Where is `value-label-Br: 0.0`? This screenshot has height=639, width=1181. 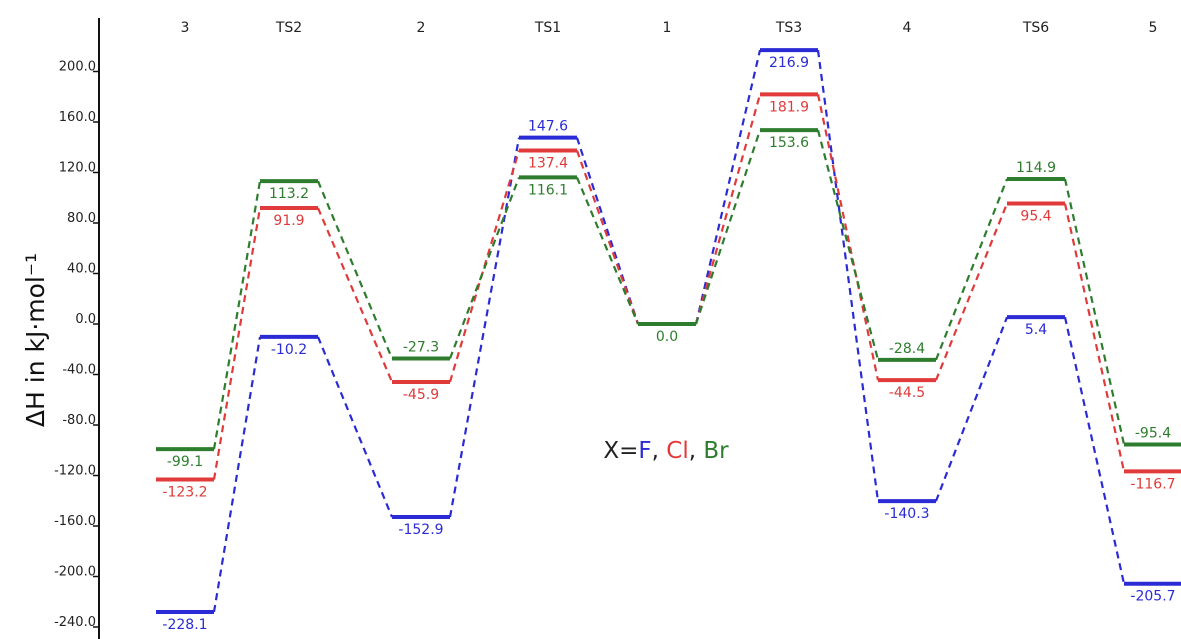 value-label-Br: 0.0 is located at coordinates (667, 337).